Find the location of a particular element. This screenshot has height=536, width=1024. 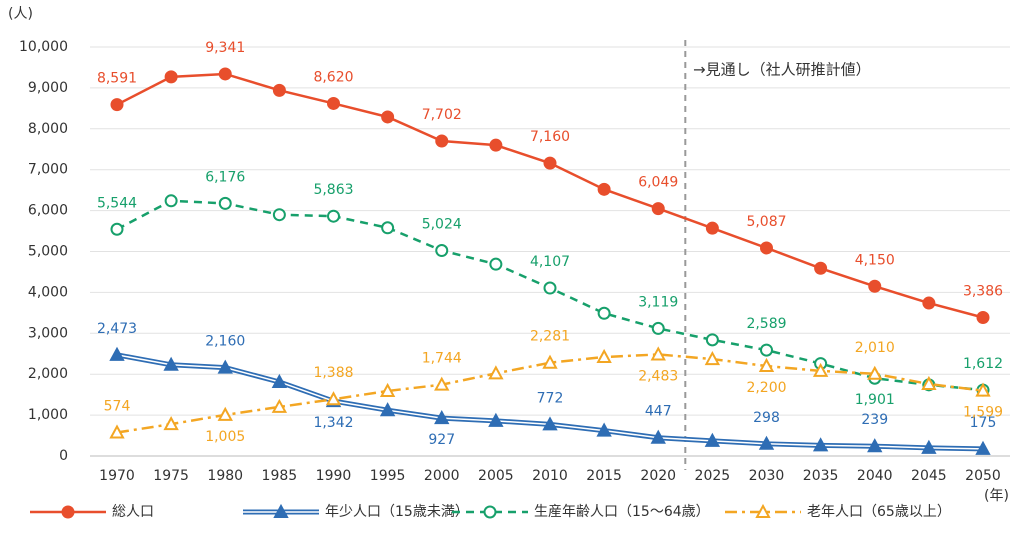

x-axis-label: (年) is located at coordinates (996, 496).